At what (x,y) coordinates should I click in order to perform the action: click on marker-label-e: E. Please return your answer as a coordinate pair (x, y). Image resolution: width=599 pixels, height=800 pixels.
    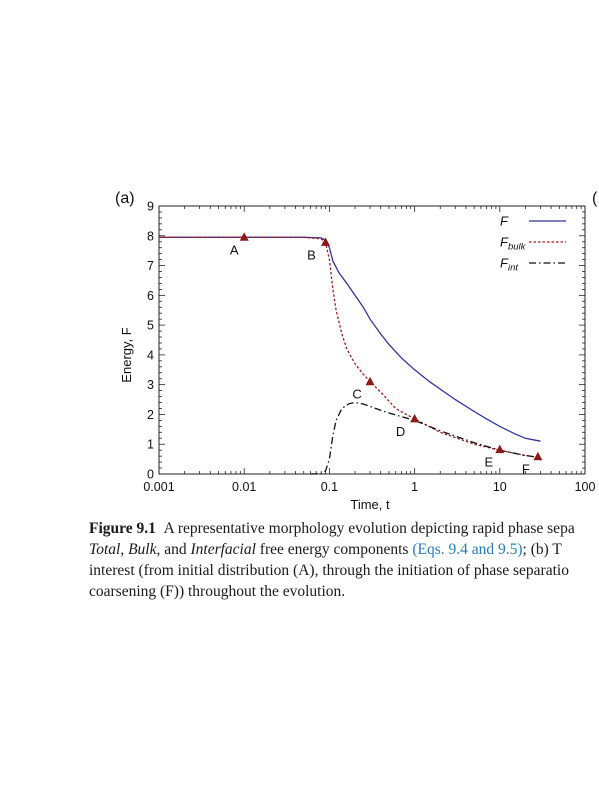
    Looking at the image, I should click on (488, 462).